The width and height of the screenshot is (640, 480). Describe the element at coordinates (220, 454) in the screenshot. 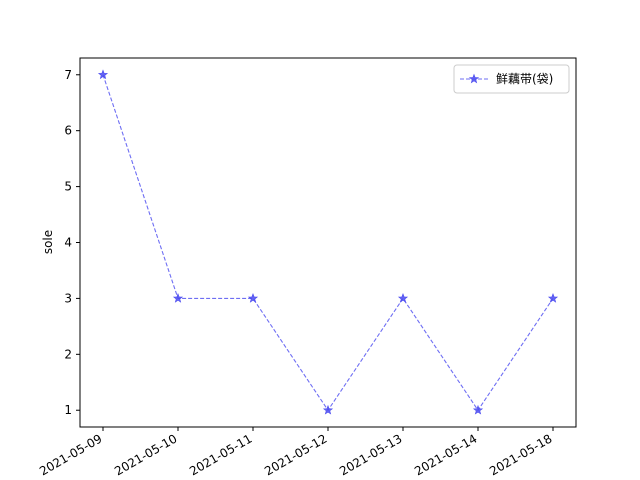

I see `x-tick-label: 2021-05-11` at that location.